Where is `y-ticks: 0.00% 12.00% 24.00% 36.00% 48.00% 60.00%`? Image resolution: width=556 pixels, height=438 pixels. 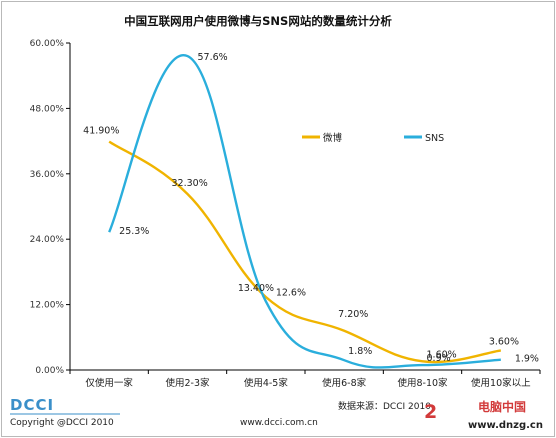 y-ticks: 0.00% 12.00% 24.00% 36.00% 48.00% 60.00% is located at coordinates (50, 207).